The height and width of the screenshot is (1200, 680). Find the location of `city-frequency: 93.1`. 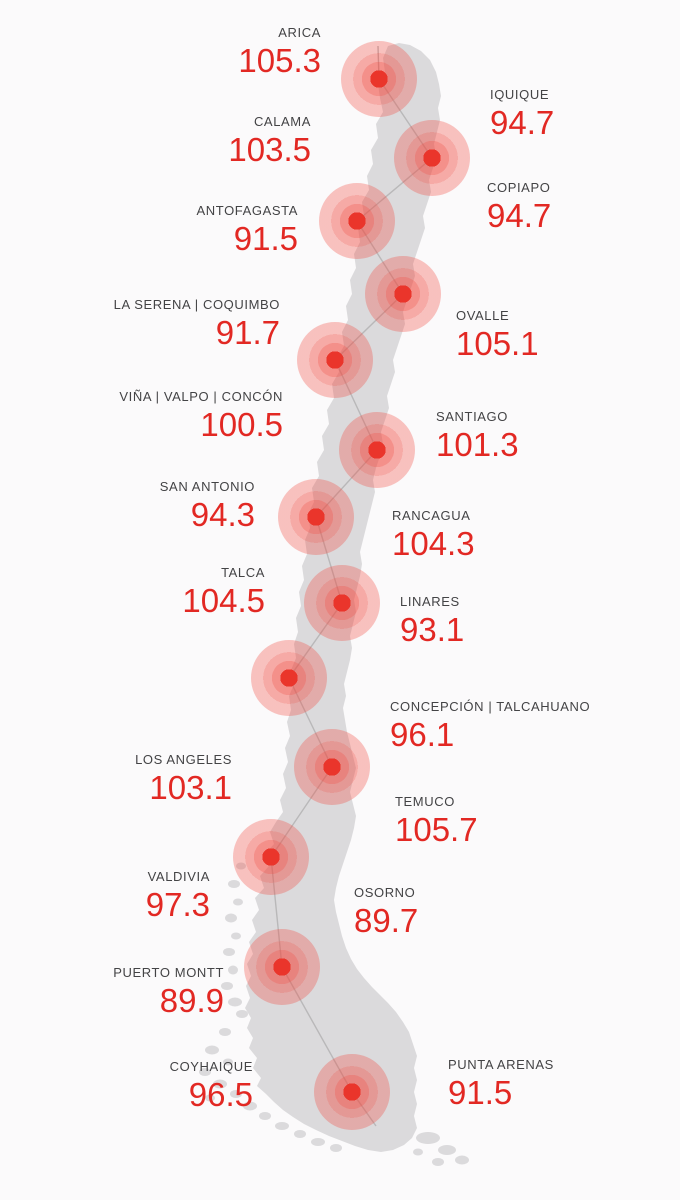

city-frequency: 93.1 is located at coordinates (432, 629).